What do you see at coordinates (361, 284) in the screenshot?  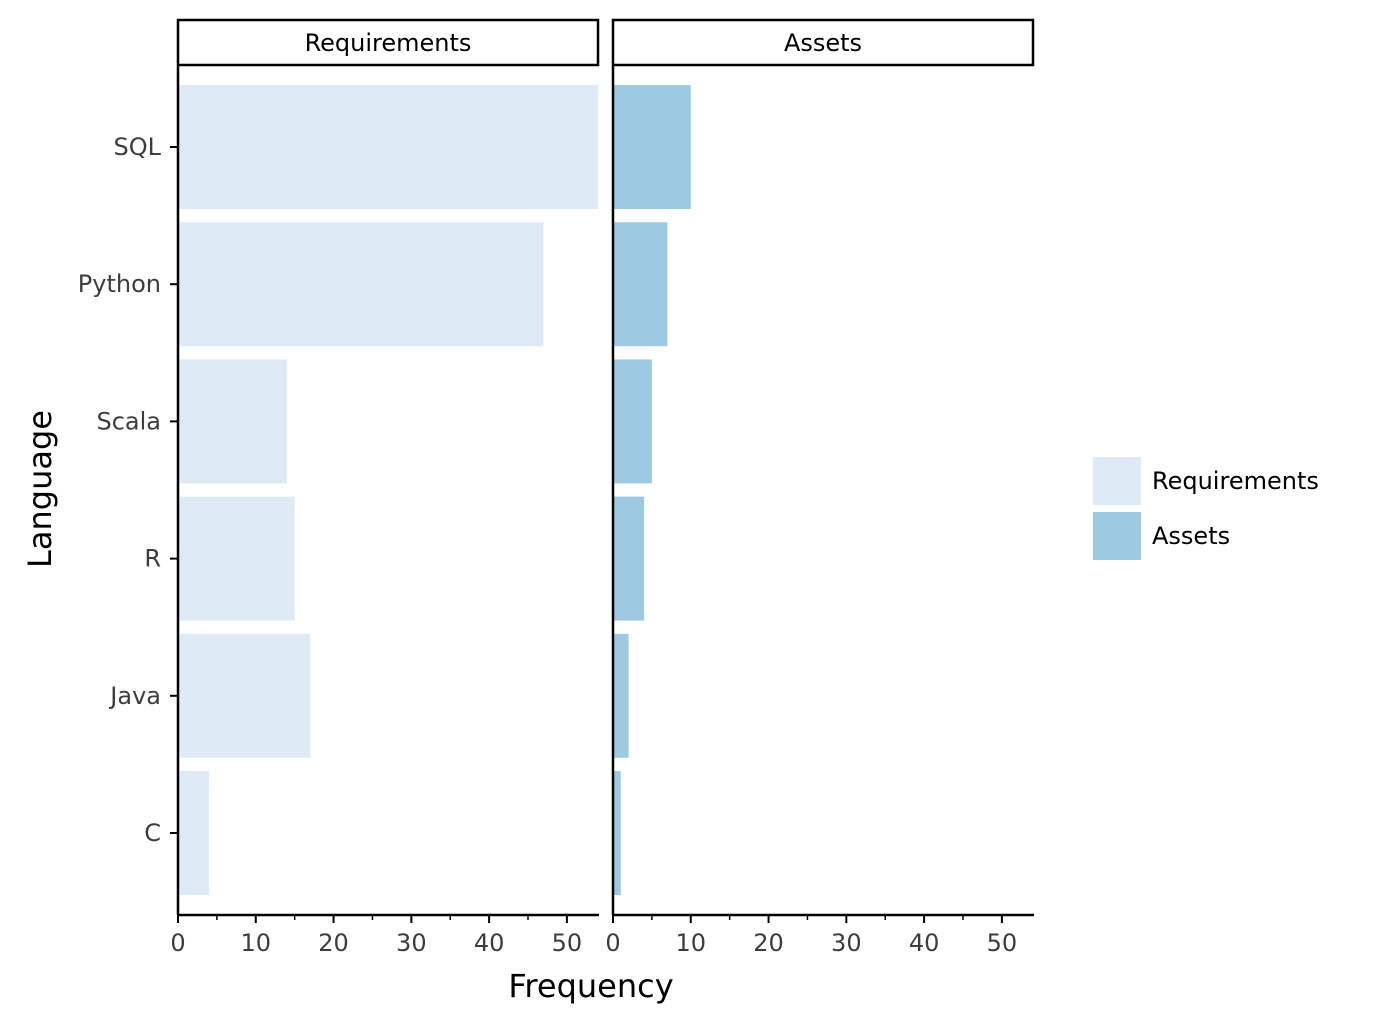 I see `bar-requirements-python` at bounding box center [361, 284].